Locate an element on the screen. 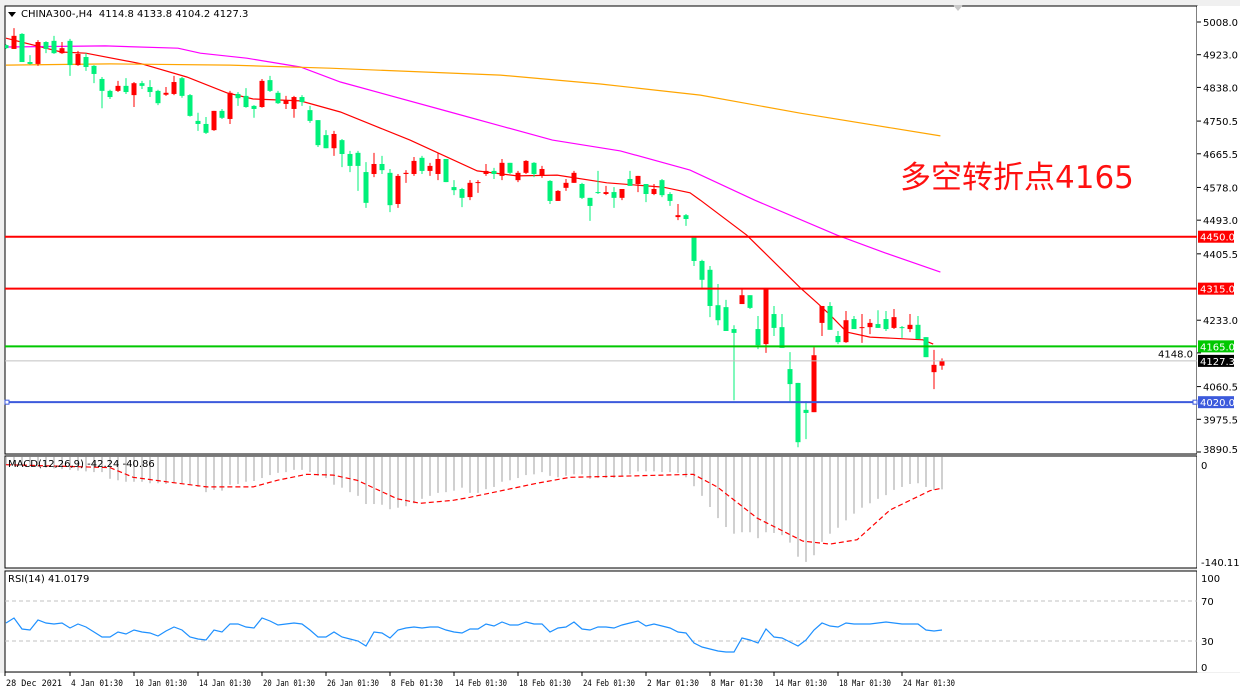 The image size is (1240, 694). line-handle-left is located at coordinates (7, 402).